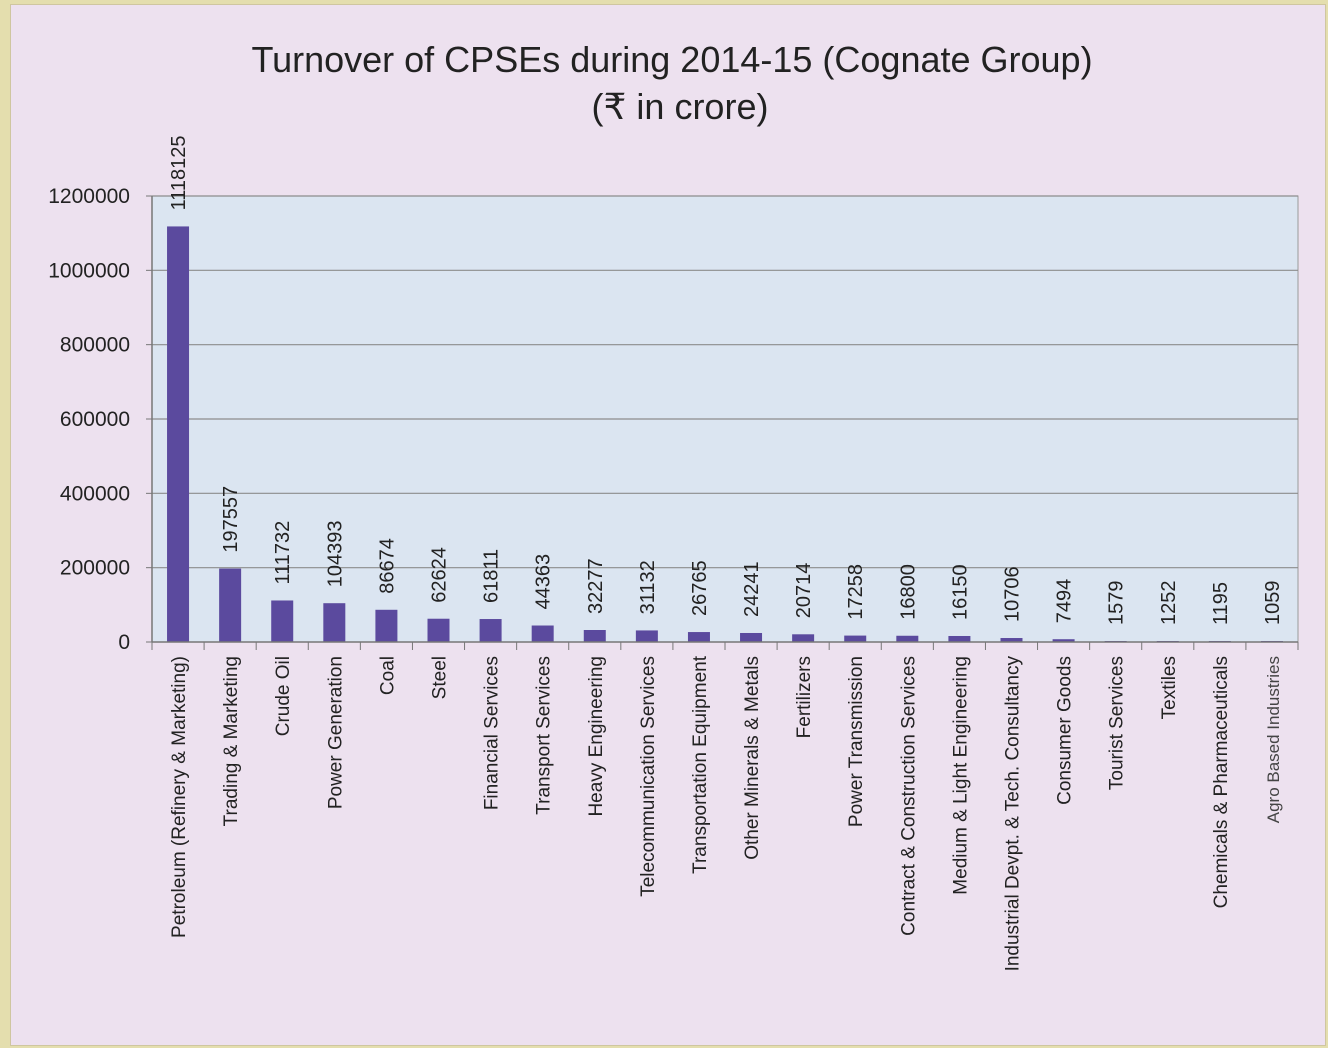 This screenshot has height=1048, width=1328. What do you see at coordinates (1273, 603) in the screenshot?
I see `data-label: 1059` at bounding box center [1273, 603].